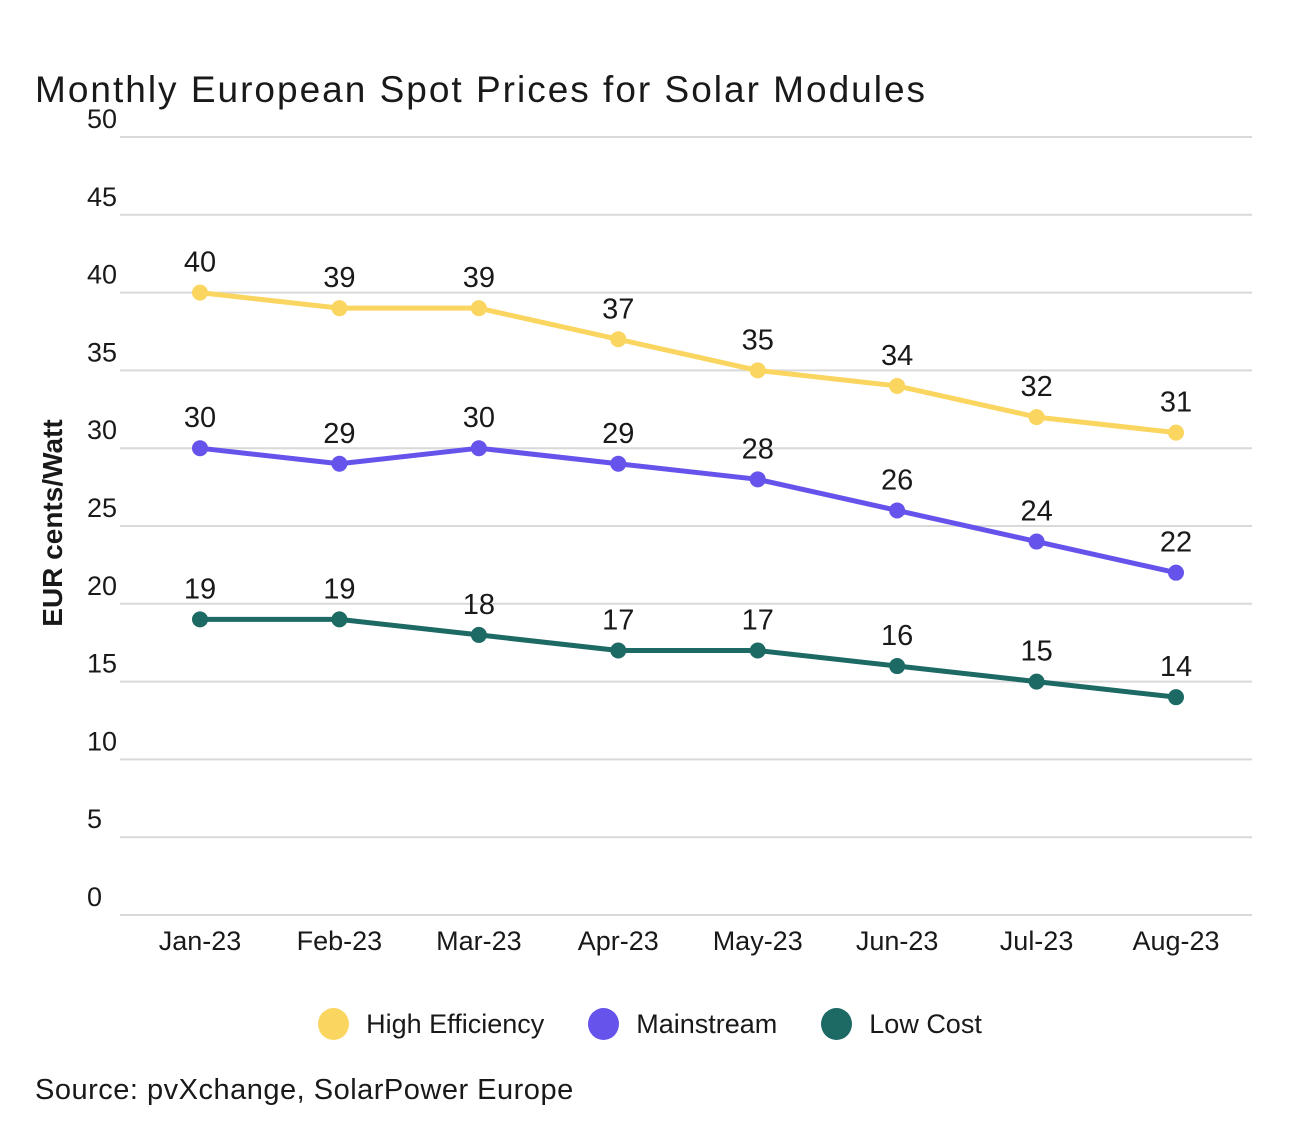  Describe the element at coordinates (102, 119) in the screenshot. I see `y-tick-label: 50` at that location.